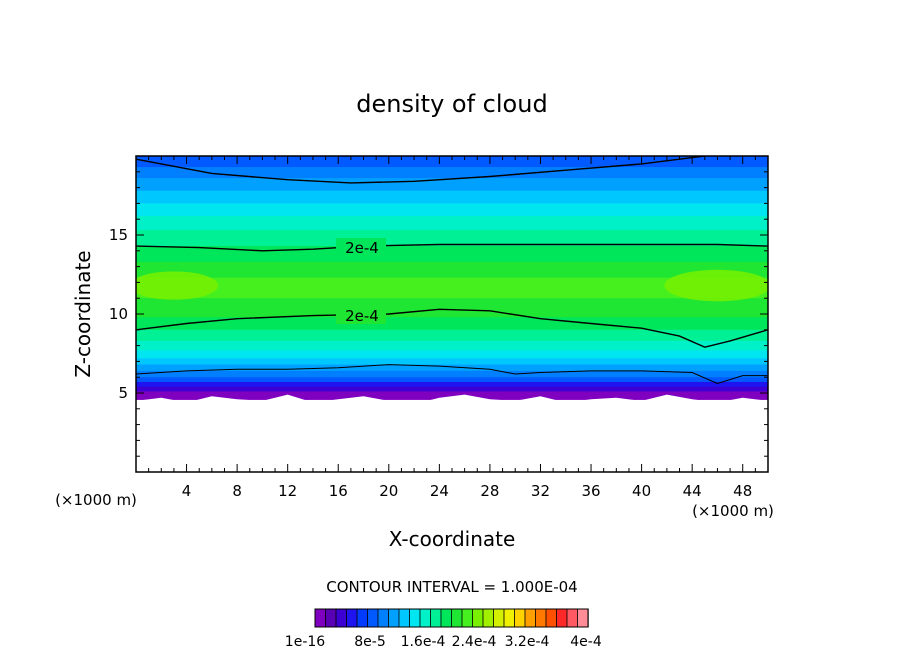 The image size is (904, 654). I want to click on colorbar-label-3: 2.4e-4, so click(474, 642).